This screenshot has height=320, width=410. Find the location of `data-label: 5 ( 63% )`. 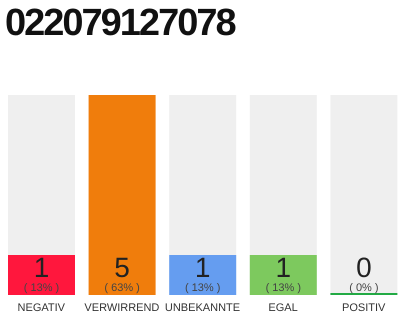

data-label: 5 ( 63% ) is located at coordinates (122, 273).